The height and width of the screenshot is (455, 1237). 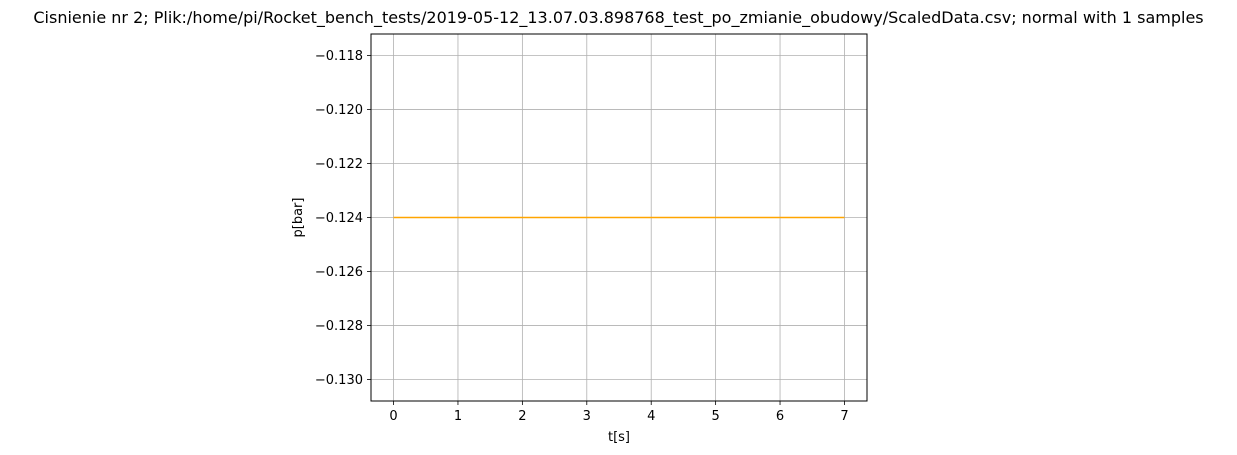 What do you see at coordinates (339, 56) in the screenshot?
I see `y-tick-label: −0.118` at bounding box center [339, 56].